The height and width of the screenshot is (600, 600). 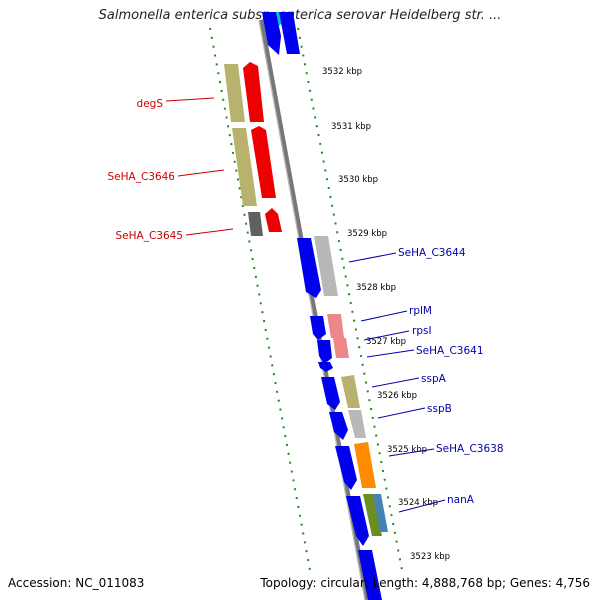 What do you see at coordinates (422, 331) in the screenshot?
I see `gene-label-right: rpsI` at bounding box center [422, 331].